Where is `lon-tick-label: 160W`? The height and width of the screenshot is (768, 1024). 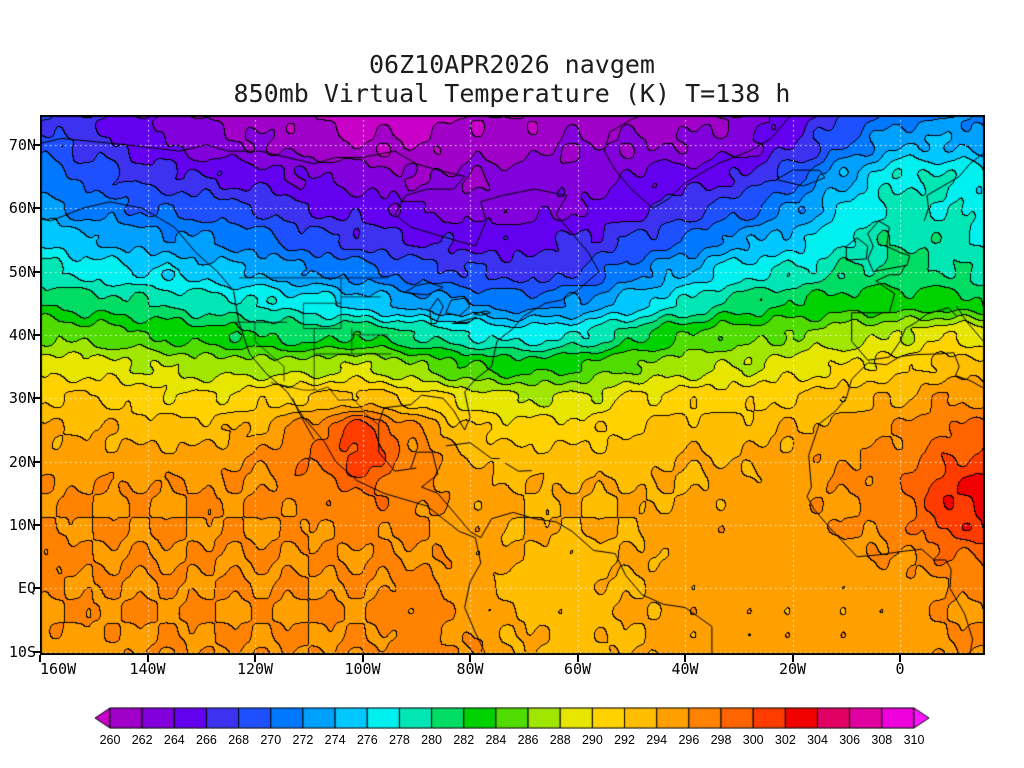 lon-tick-label: 160W is located at coordinates (58, 669).